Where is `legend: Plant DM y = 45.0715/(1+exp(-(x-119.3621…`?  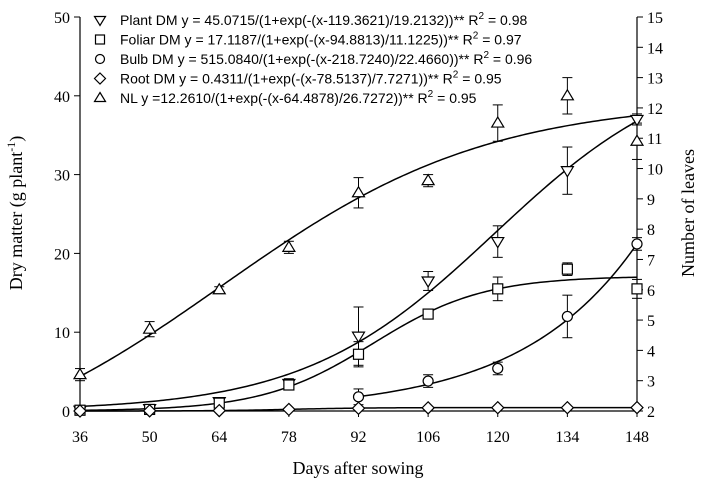 legend: Plant DM y = 45.0715/(1+exp(-(x-119.3621… is located at coordinates (312, 58).